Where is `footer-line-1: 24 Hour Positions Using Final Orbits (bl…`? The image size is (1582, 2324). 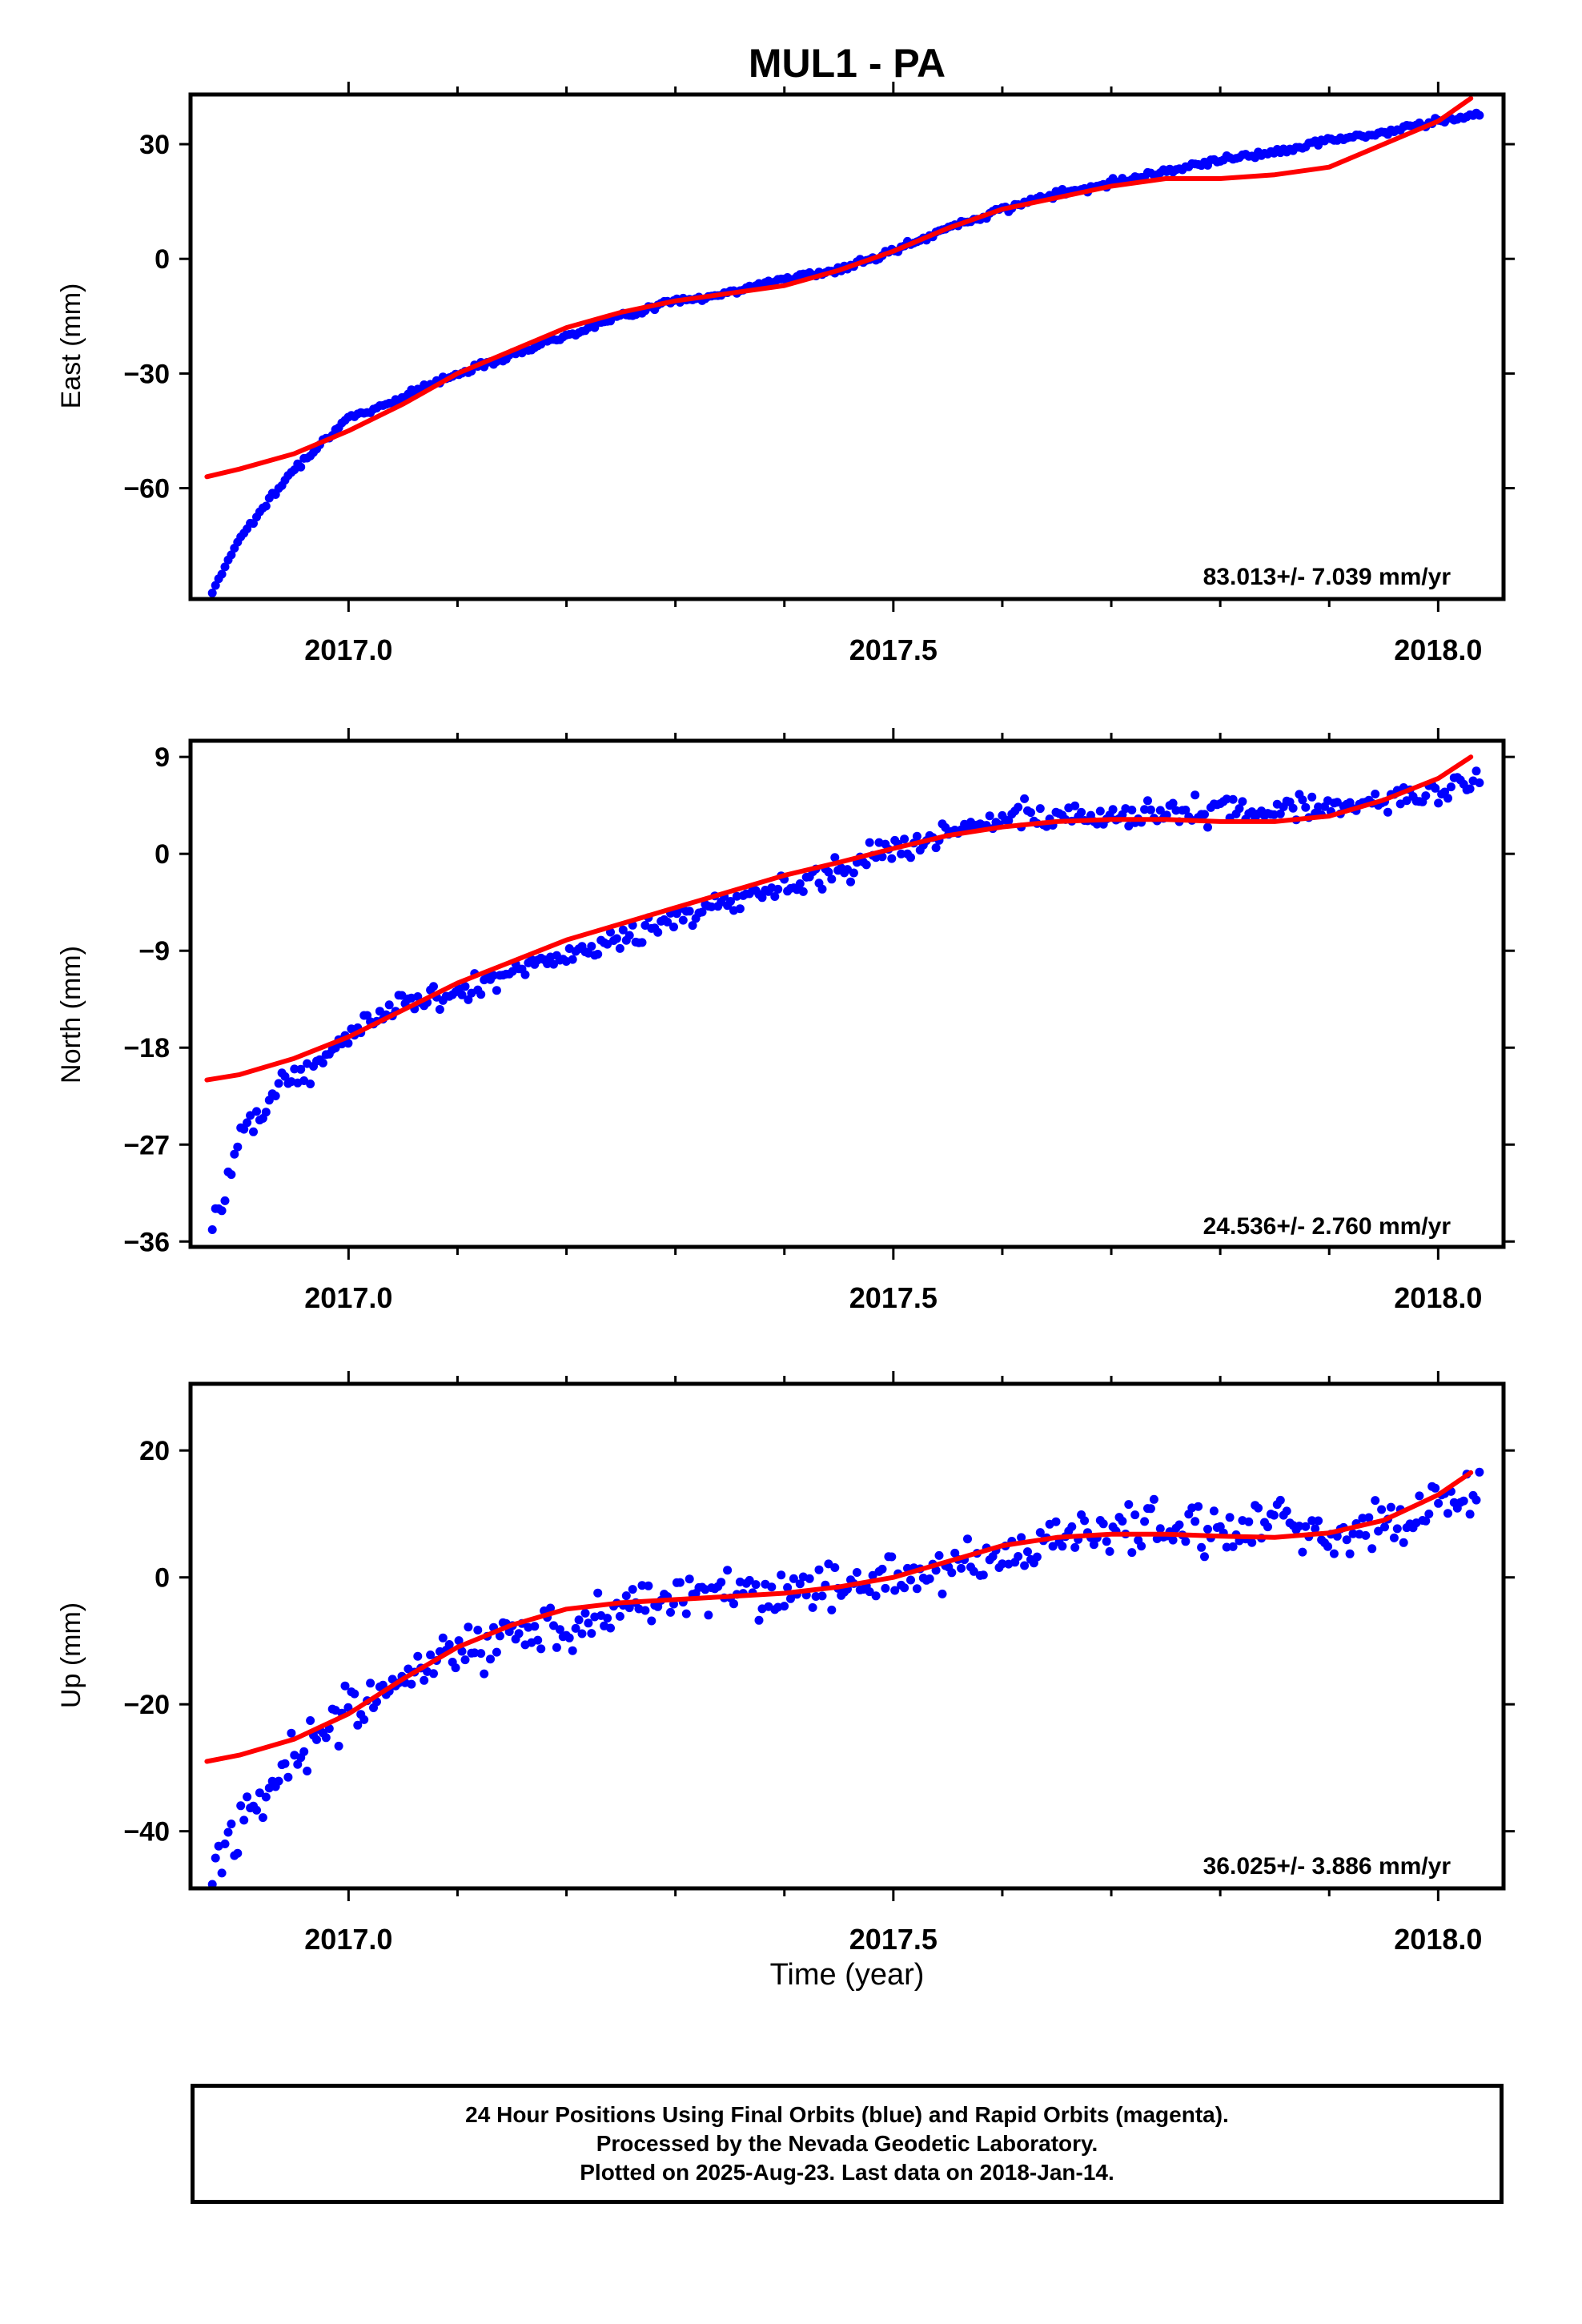 footer-line-1: 24 Hour Positions Using Final Orbits (bl… is located at coordinates (847, 2114).